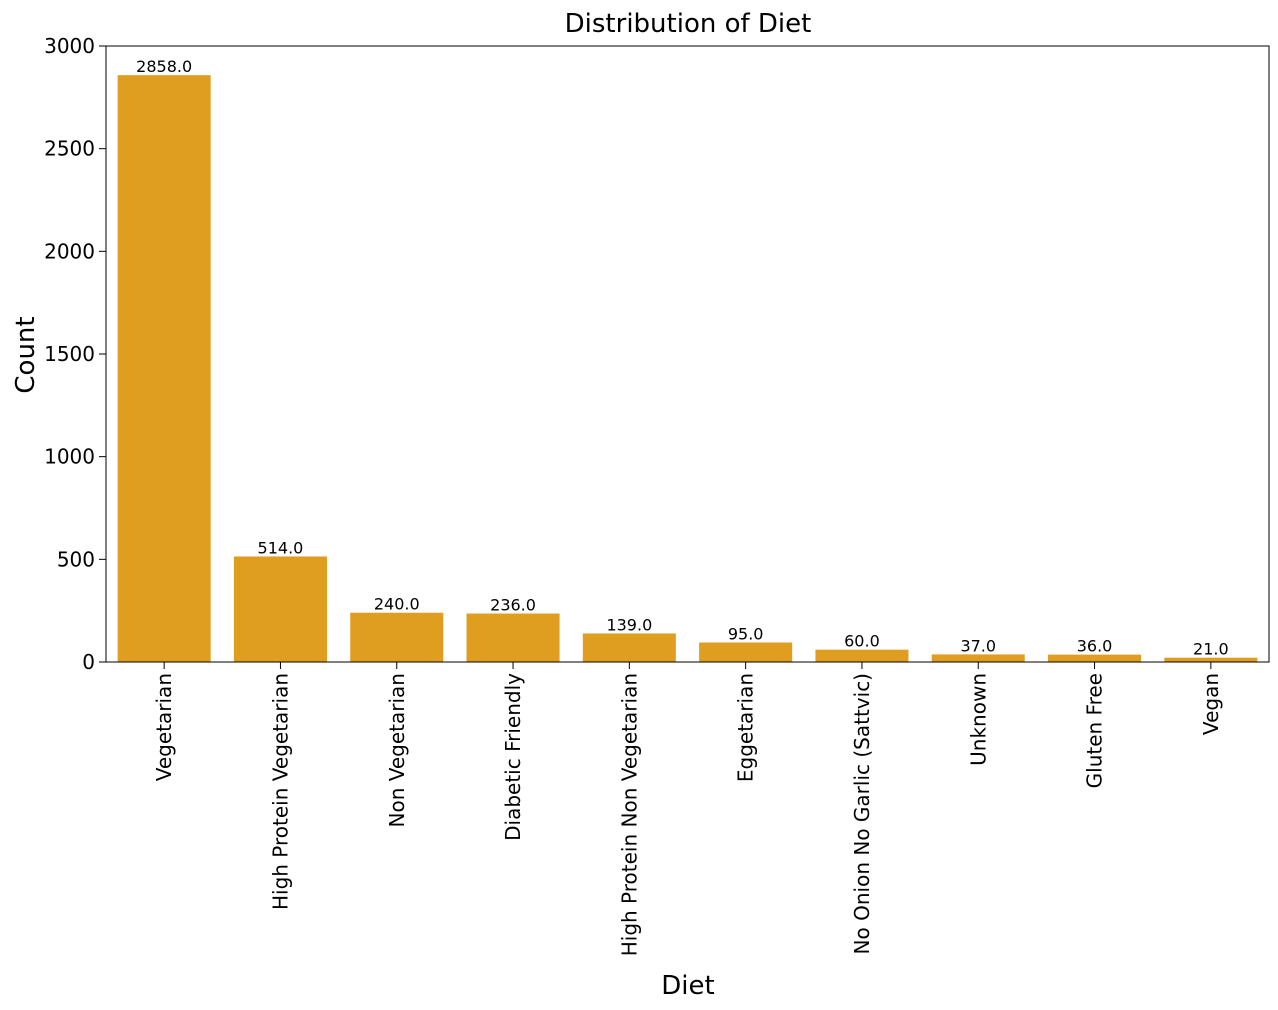 The image size is (1278, 1010). I want to click on x-tick-label: Vegetarian, so click(164, 727).